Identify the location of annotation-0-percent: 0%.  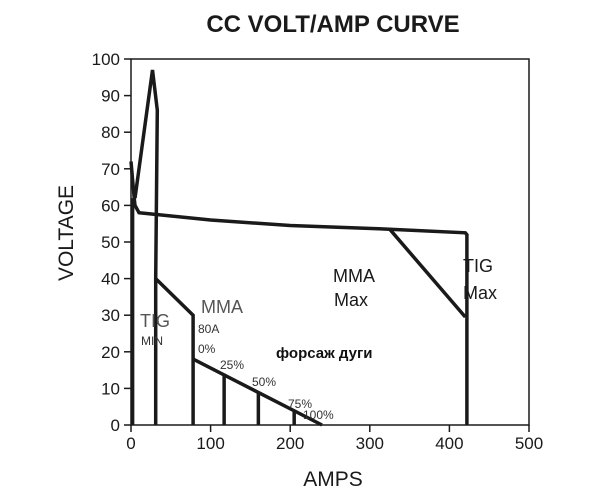
(207, 349).